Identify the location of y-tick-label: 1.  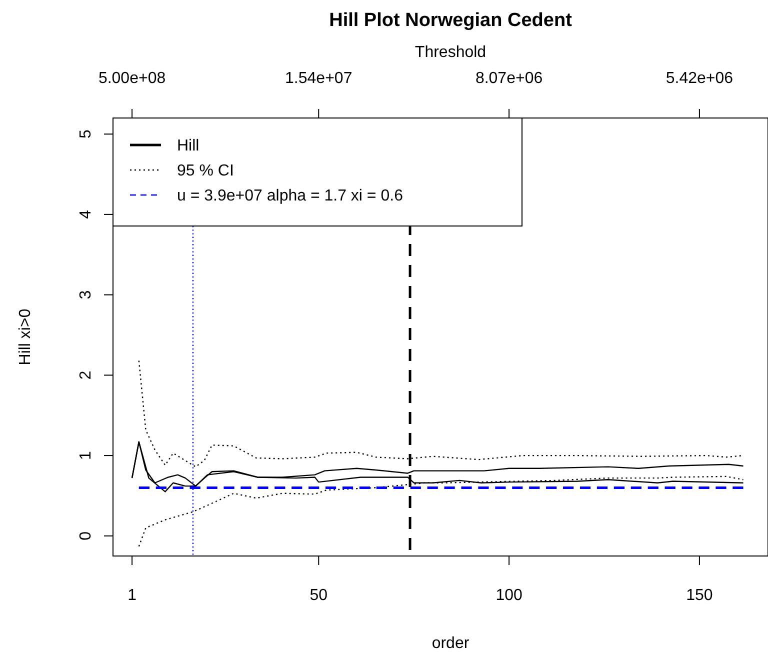
(86, 455).